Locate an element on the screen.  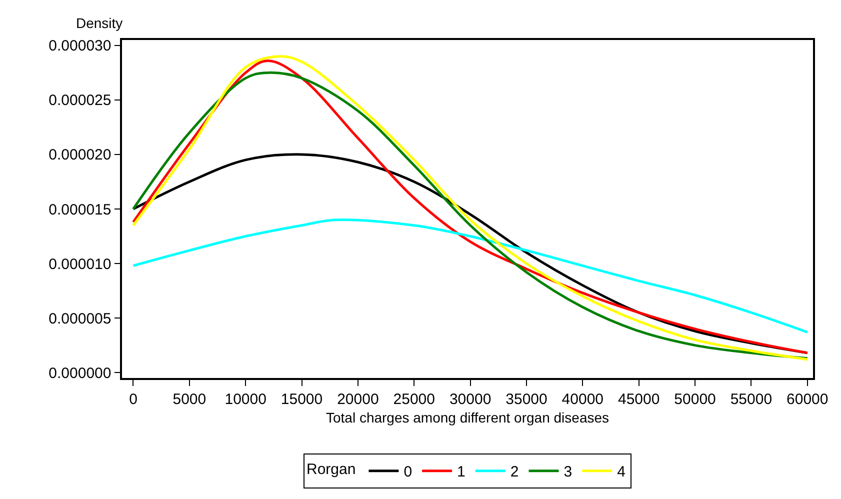
x-tick-label: 5000 is located at coordinates (189, 399).